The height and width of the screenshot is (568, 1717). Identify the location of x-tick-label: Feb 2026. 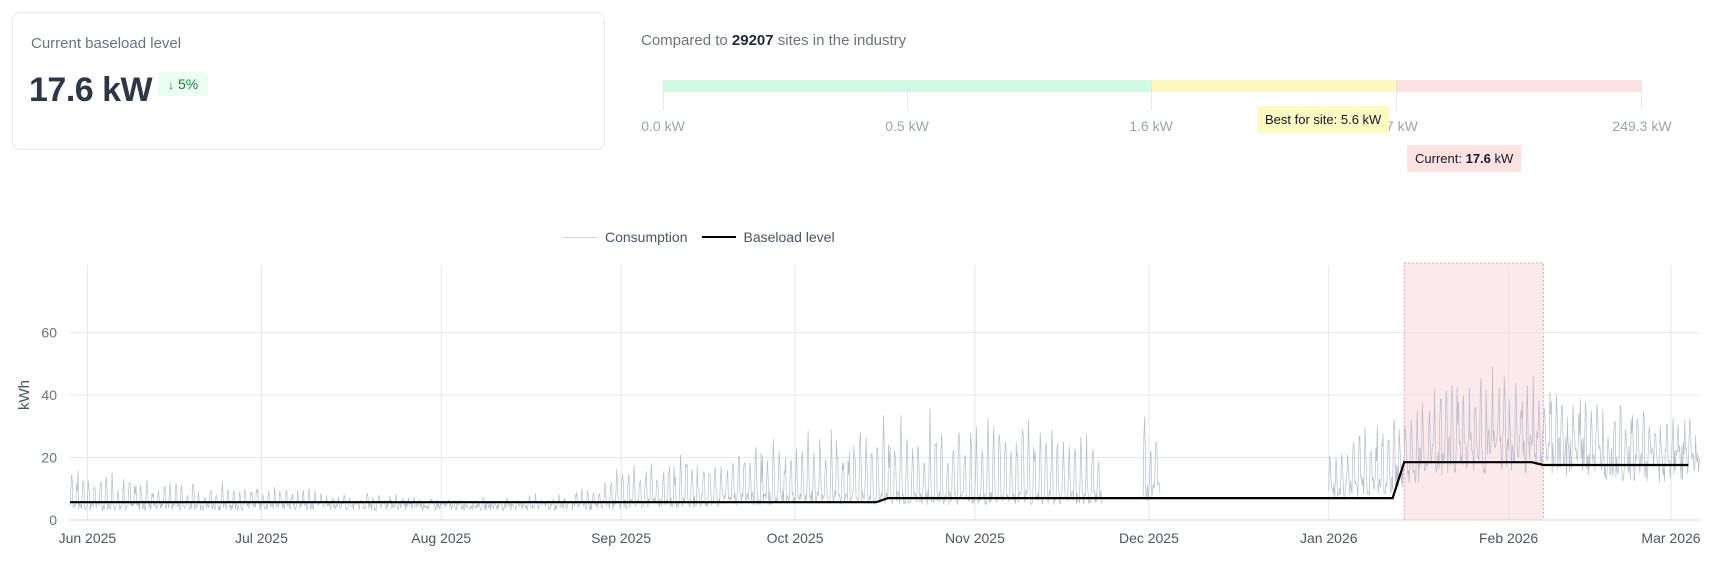
(1508, 538).